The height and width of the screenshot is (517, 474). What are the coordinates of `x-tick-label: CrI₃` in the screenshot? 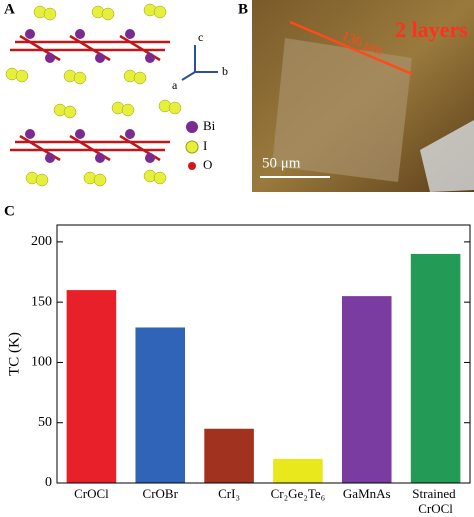 It's located at (229, 493).